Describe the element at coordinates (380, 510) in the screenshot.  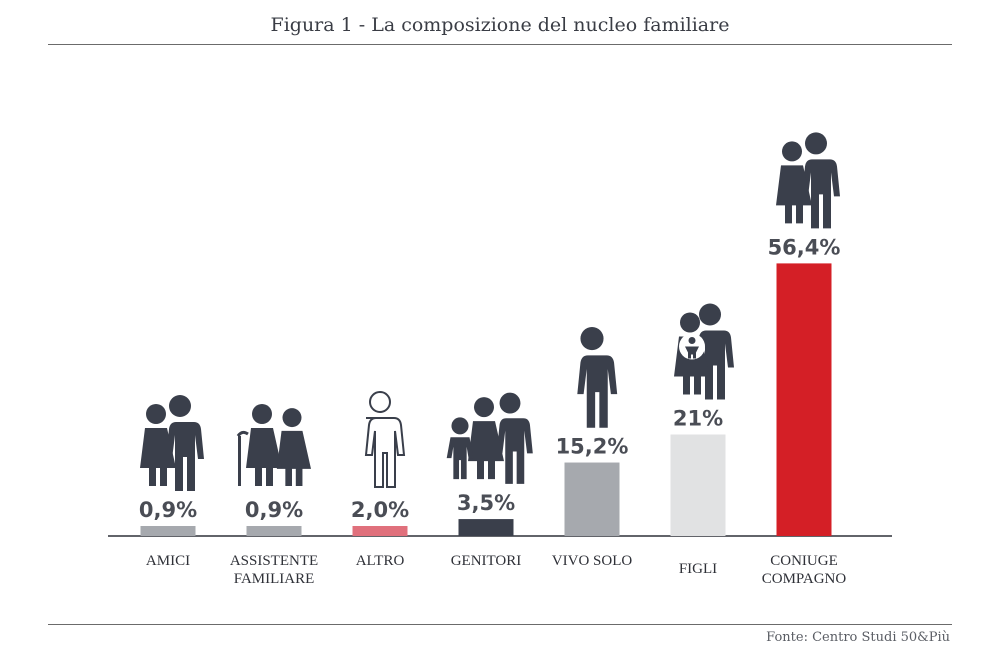
I see `data-label: 2,0%` at that location.